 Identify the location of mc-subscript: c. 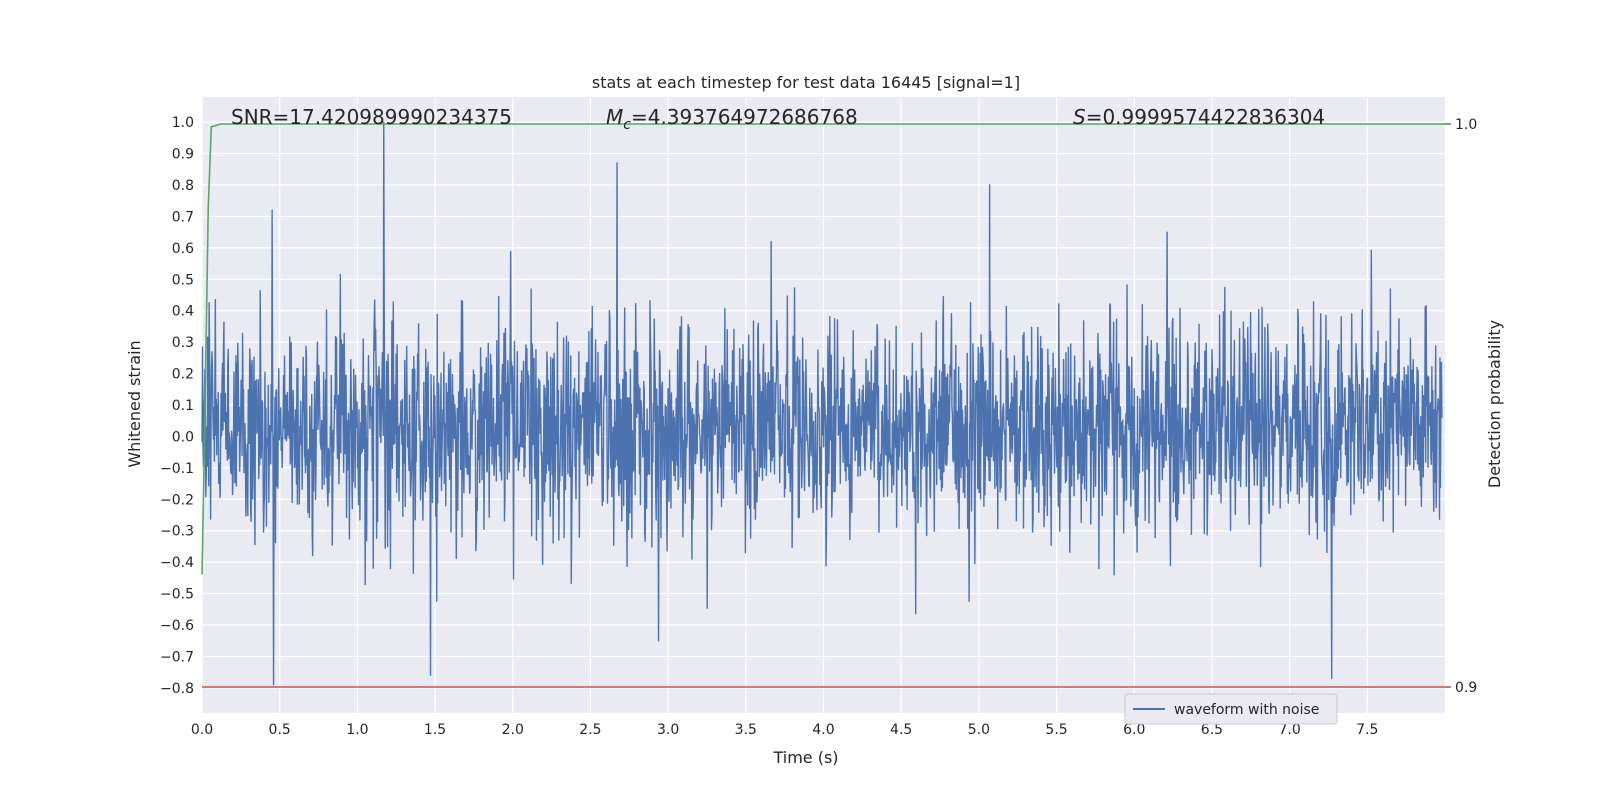
(627, 125).